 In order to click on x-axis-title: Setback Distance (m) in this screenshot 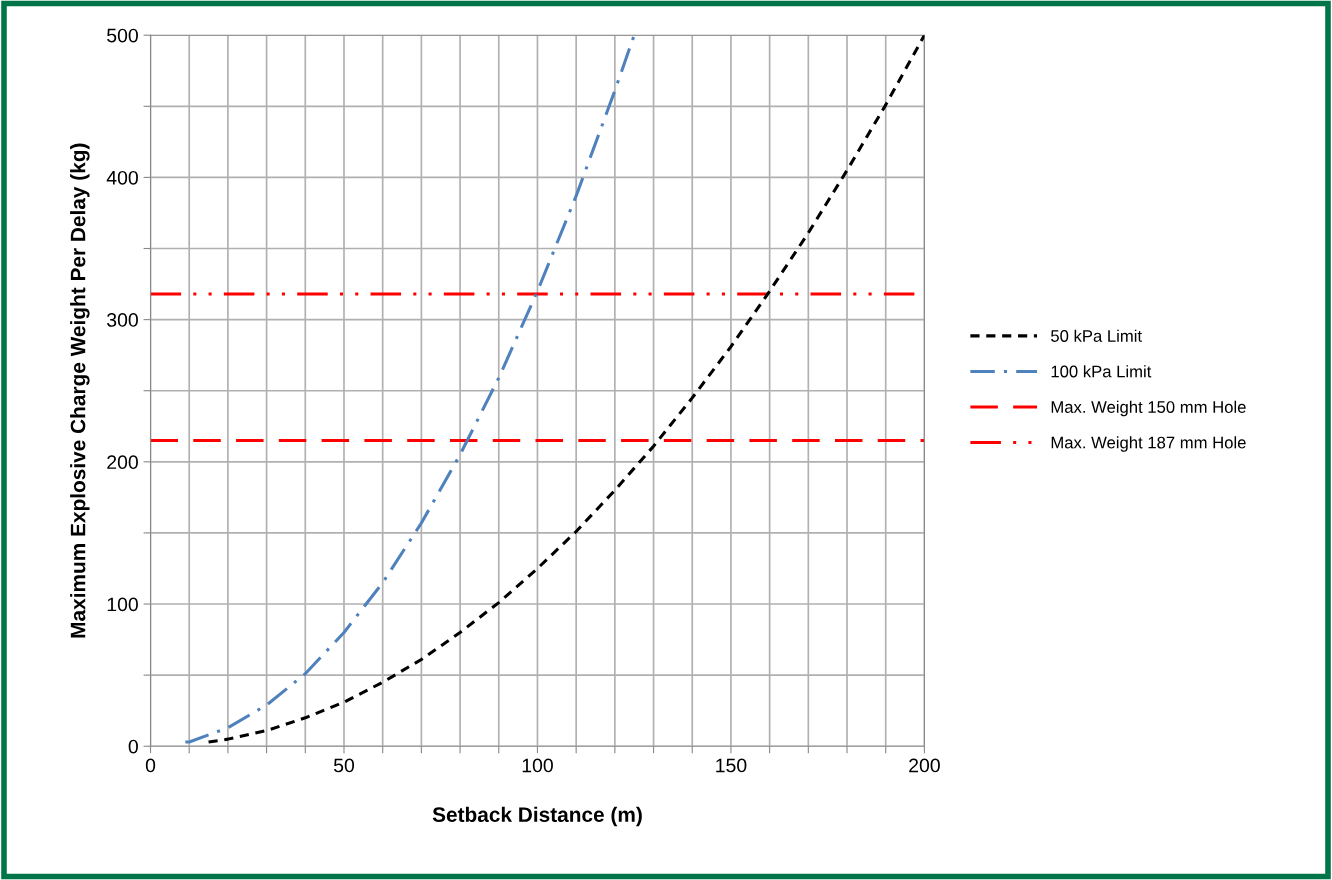, I will do `click(537, 816)`.